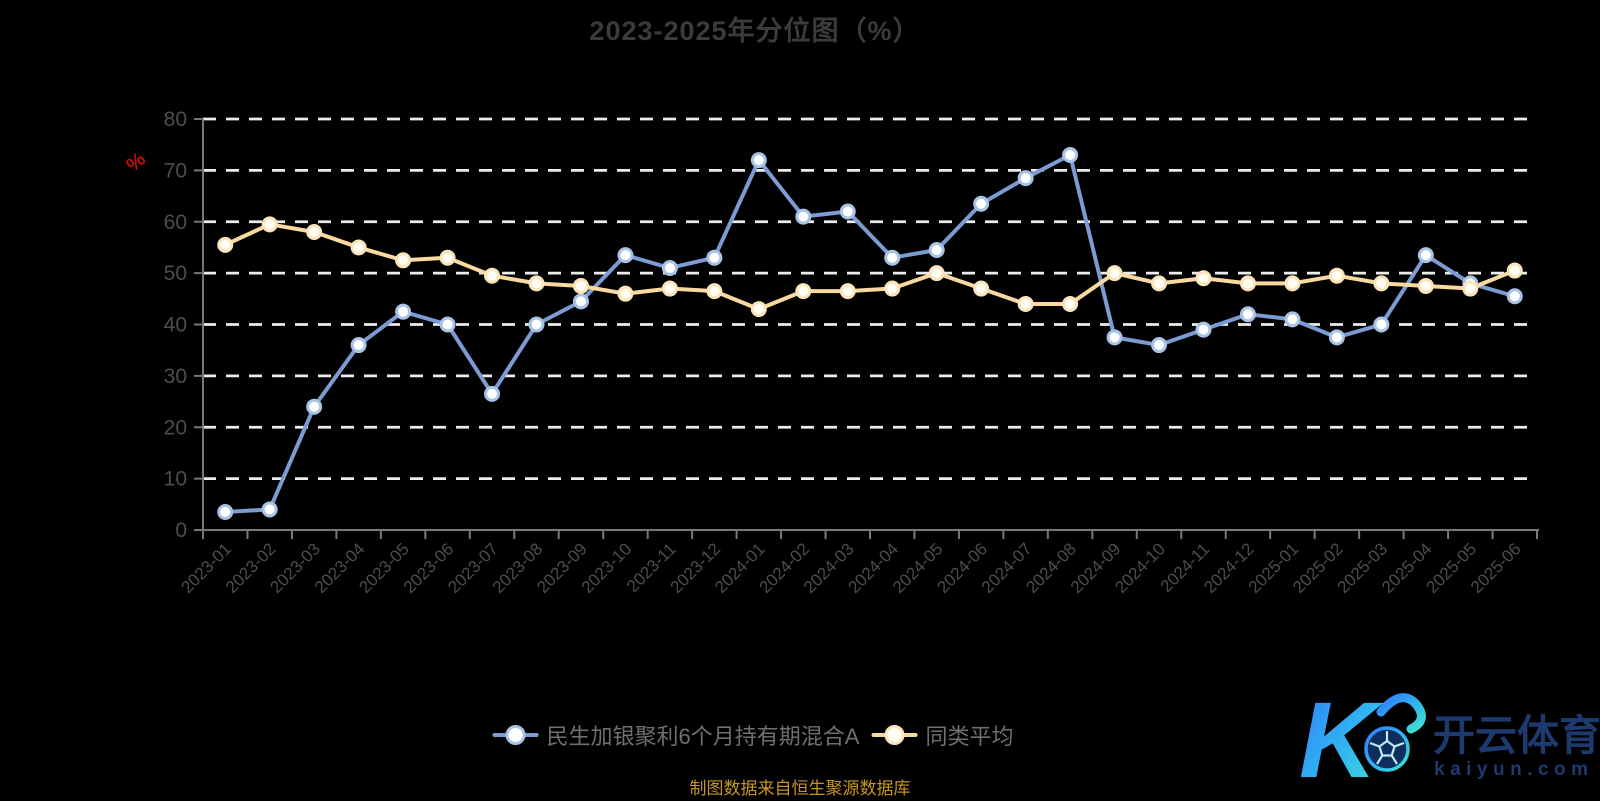 The height and width of the screenshot is (801, 1600). Describe the element at coordinates (1401, 713) in the screenshot. I see `logo-swirl-icon` at that location.